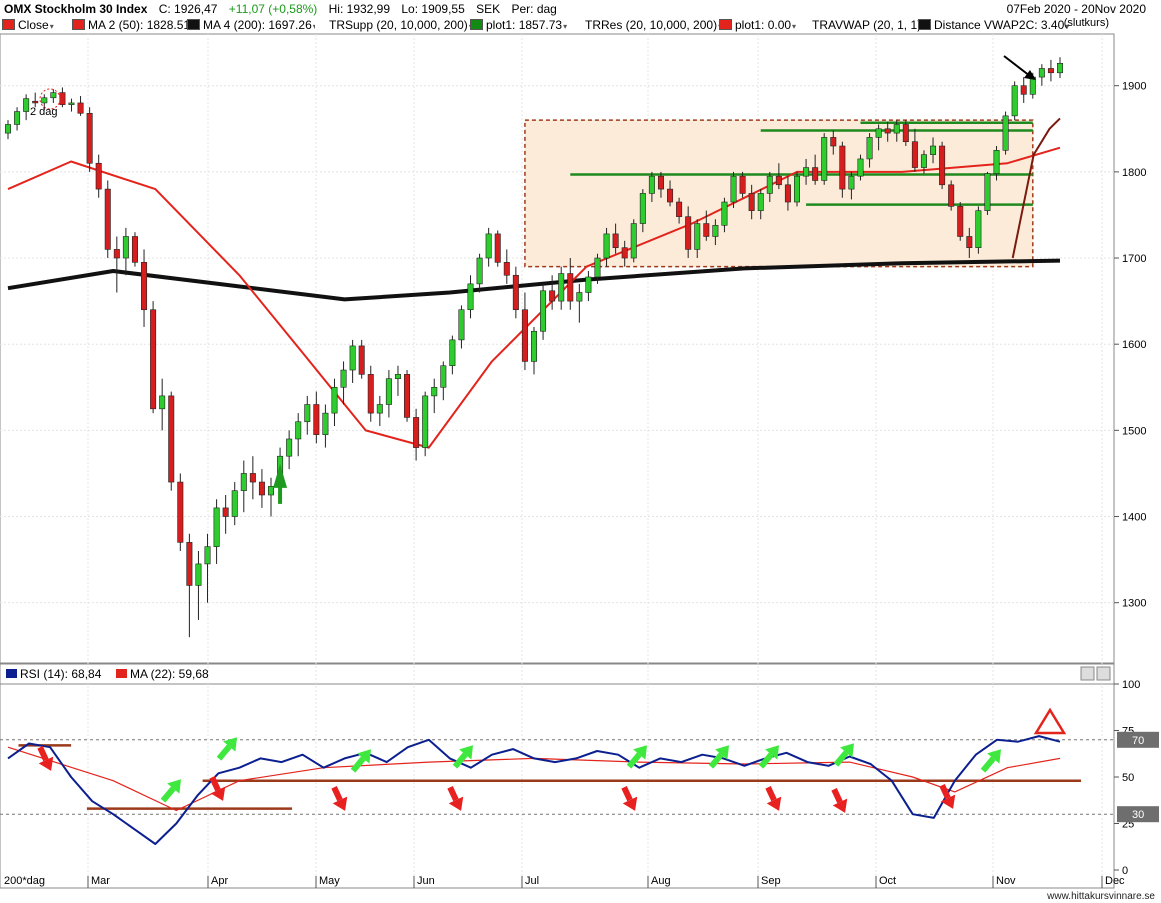 The height and width of the screenshot is (903, 1161). Describe the element at coordinates (541, 674) in the screenshot. I see `rsi-legend: RSI (14): 68,84 MA (22): 59,68` at that location.